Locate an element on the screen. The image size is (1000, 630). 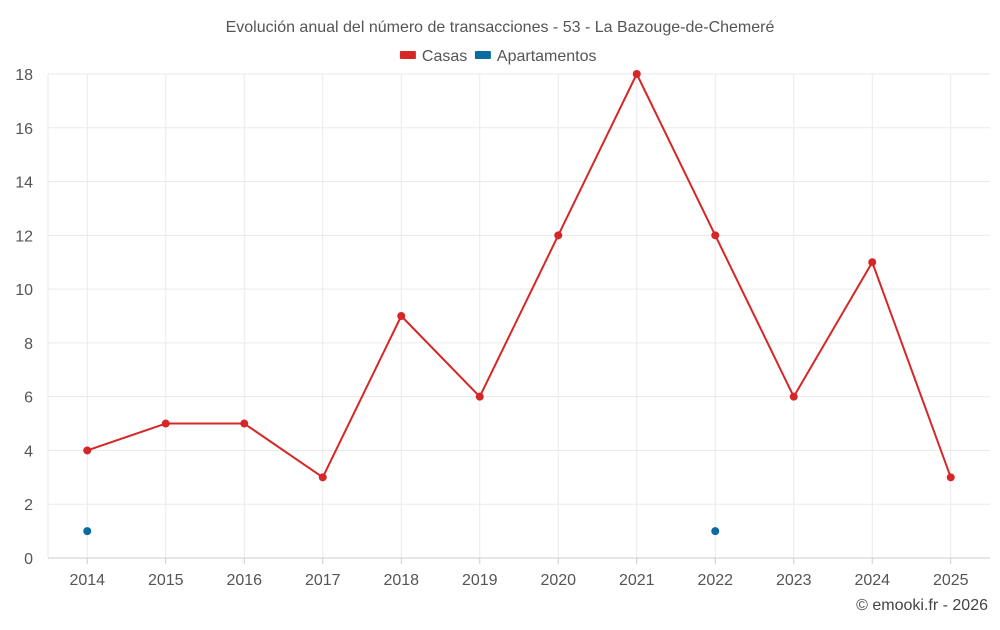
x-tick-label: 2023 is located at coordinates (794, 580).